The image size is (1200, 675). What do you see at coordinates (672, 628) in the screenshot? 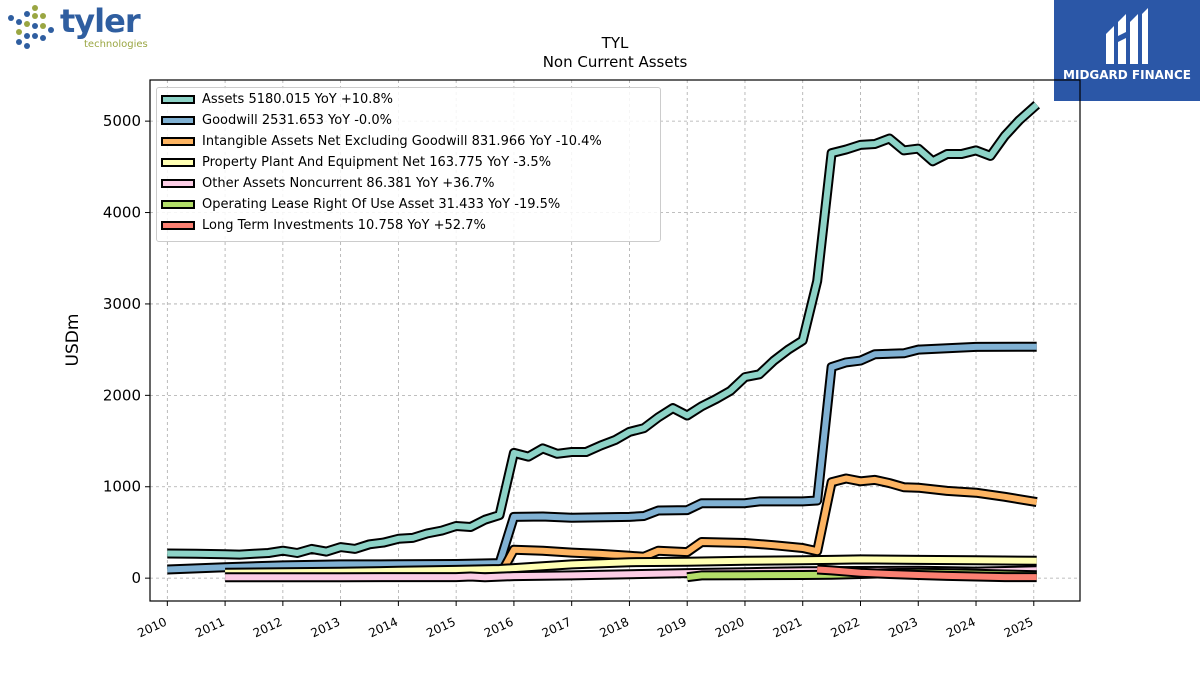
I see `x-tick-label: 2019` at bounding box center [672, 628].